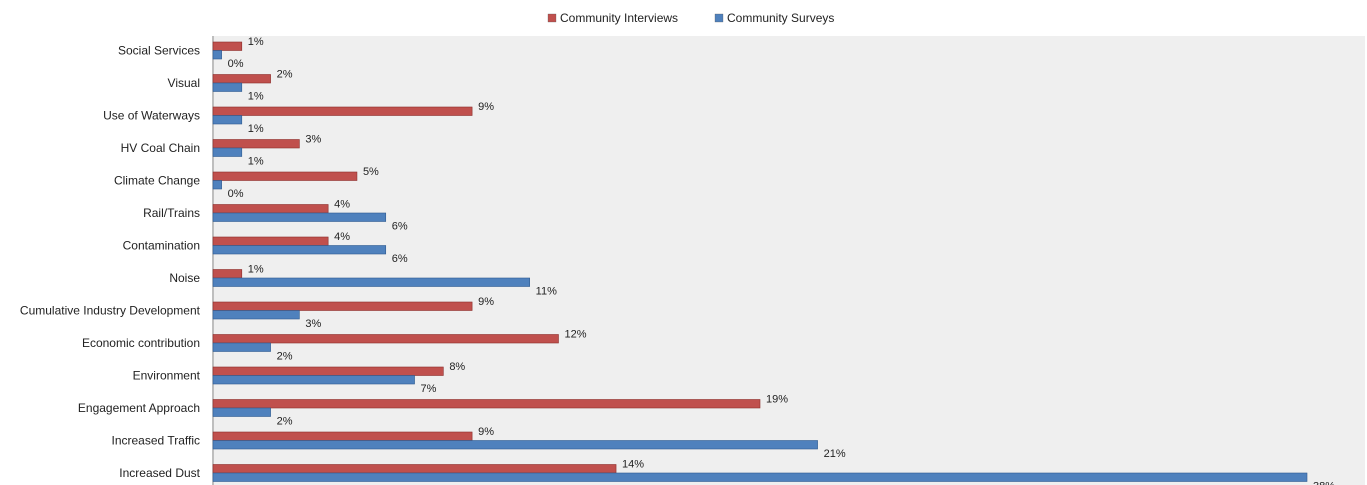  I want to click on category-label-climate-change: Climate Change, so click(157, 181).